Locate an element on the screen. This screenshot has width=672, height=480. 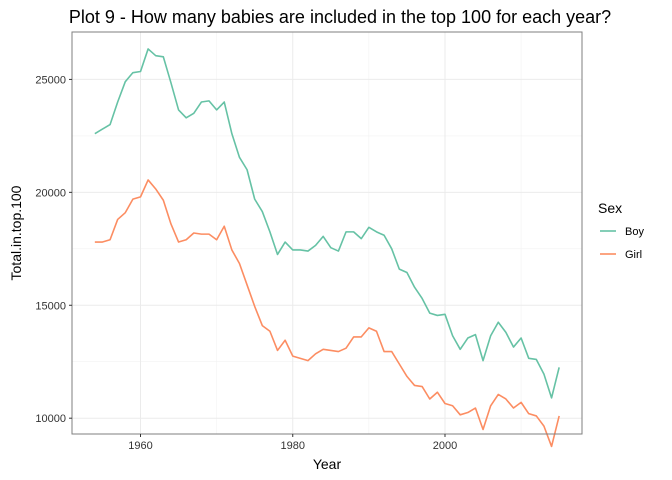
legend-label-boy: Boy is located at coordinates (634, 232).